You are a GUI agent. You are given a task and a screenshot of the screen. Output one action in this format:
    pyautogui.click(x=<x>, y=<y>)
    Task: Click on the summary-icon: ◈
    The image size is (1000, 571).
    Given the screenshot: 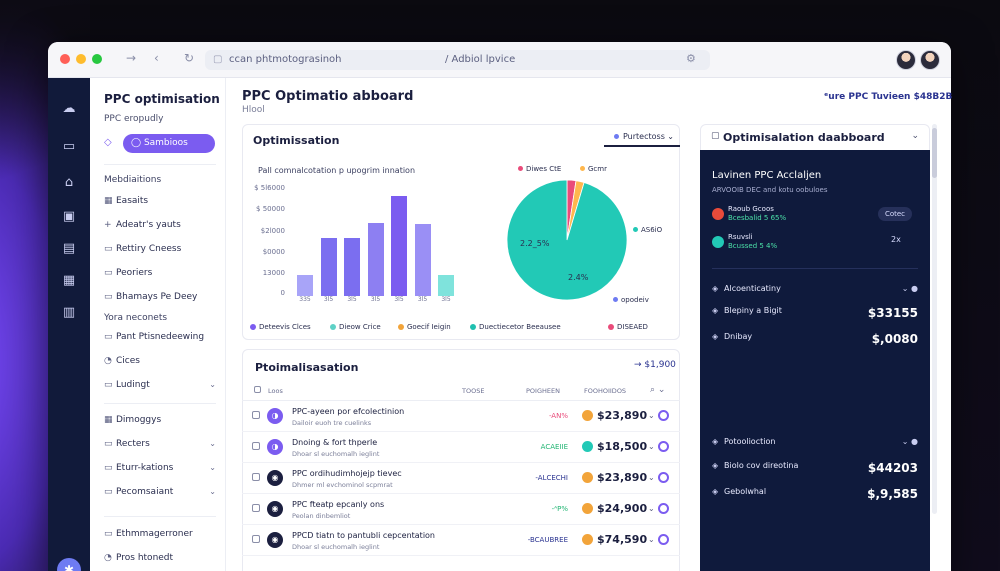 What is the action you would take?
    pyautogui.click(x=715, y=336)
    